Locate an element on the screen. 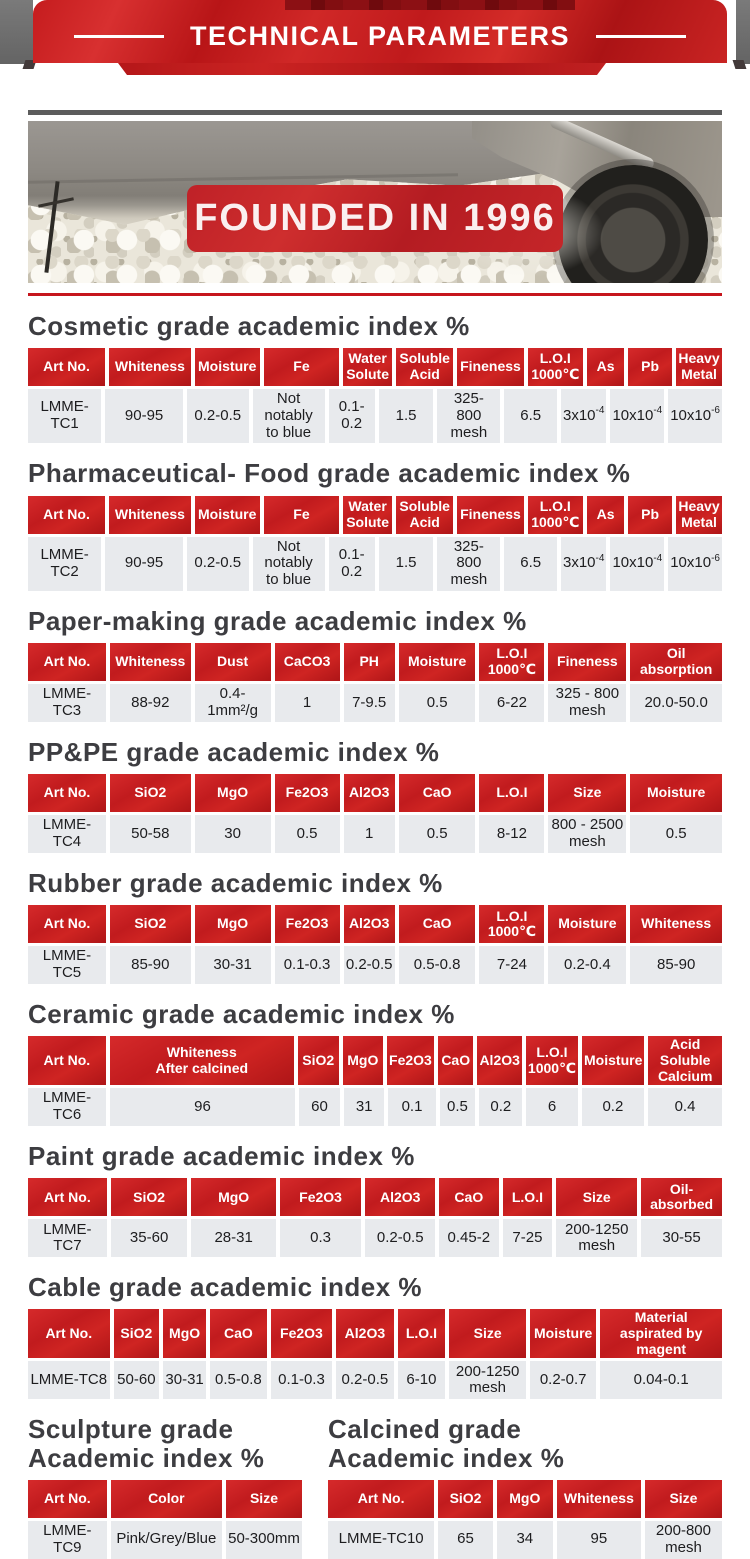 The height and width of the screenshot is (1559, 750). cell-value: 50-60 is located at coordinates (136, 1380).